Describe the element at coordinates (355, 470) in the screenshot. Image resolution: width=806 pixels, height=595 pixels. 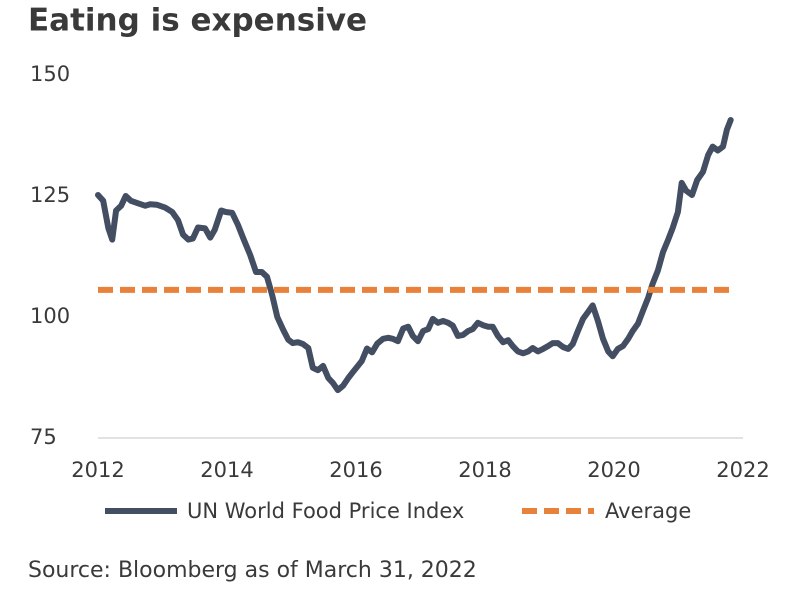
I see `x-tick-label: 2016` at that location.